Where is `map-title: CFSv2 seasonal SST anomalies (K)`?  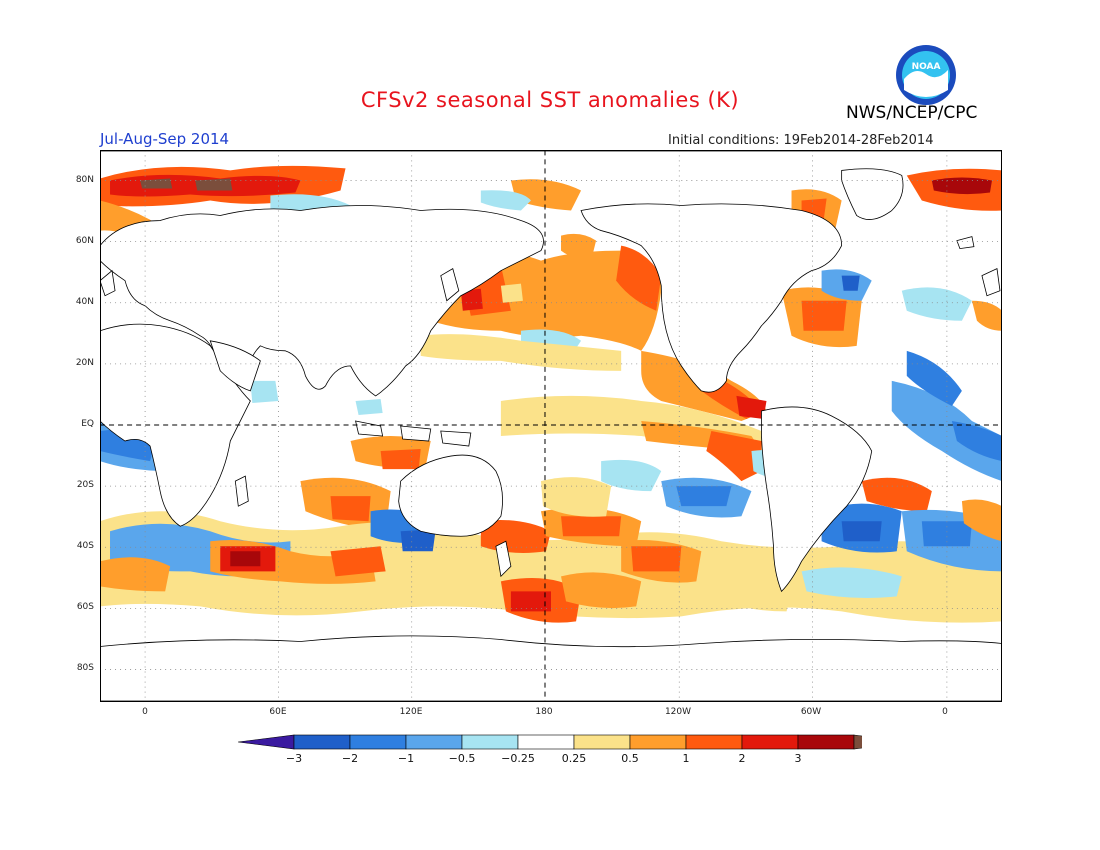 map-title: CFSv2 seasonal SST anomalies (K) is located at coordinates (550, 100).